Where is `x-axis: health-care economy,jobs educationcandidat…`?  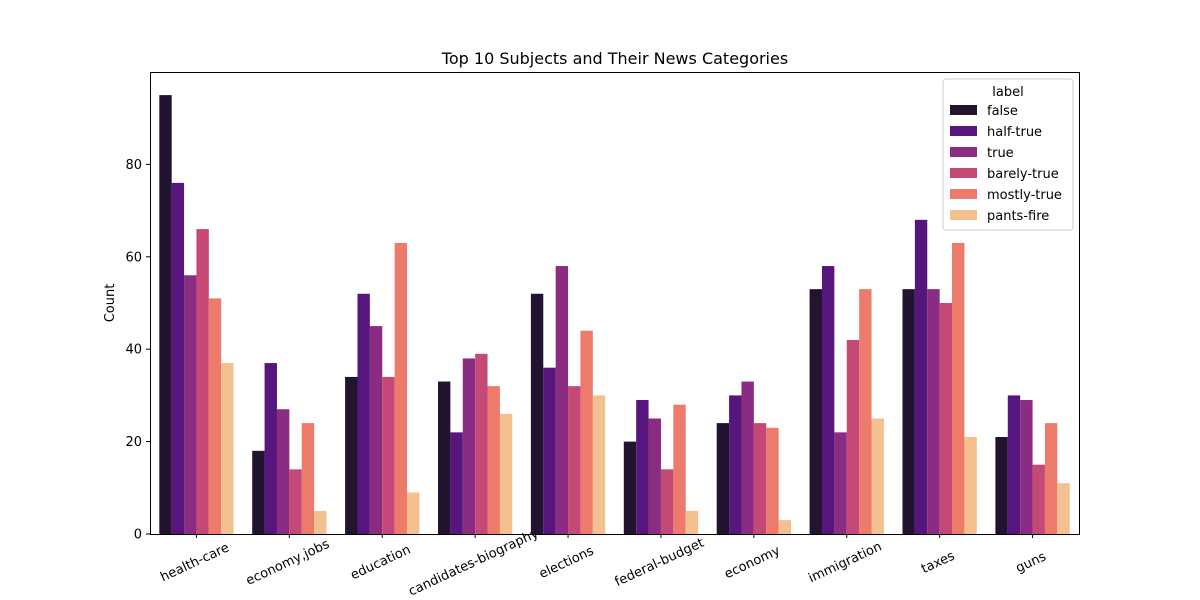 x-axis: health-care economy,jobs educationcandidat… is located at coordinates (603, 563).